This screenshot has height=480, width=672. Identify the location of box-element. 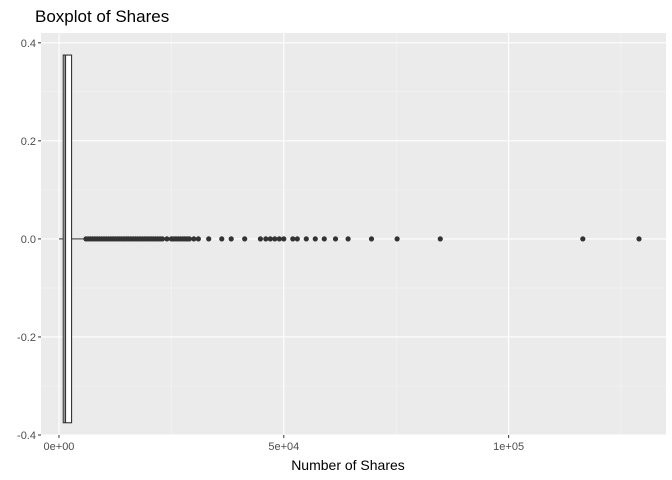
(71, 239).